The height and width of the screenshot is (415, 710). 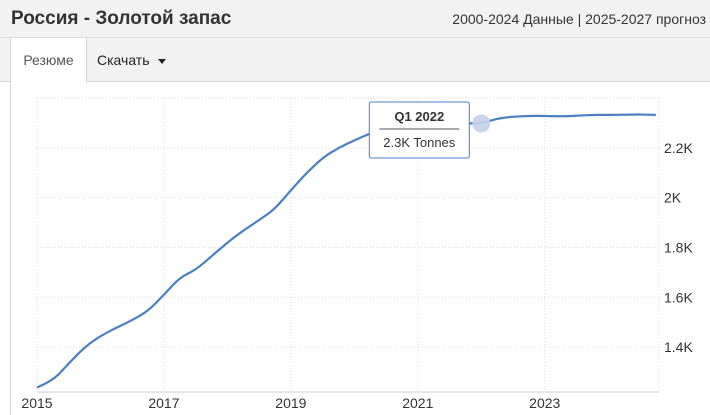 I want to click on tooltip-box, so click(x=419, y=130).